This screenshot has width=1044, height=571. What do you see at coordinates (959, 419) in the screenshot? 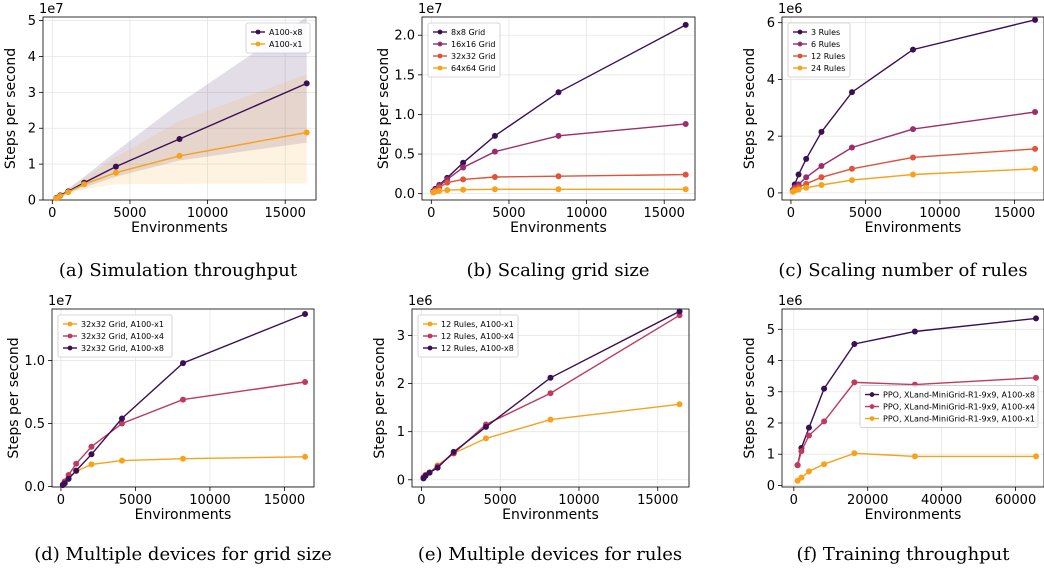
I see `legend-label: PPO, XLand-MiniGrid-R1-9x9, A100-x1` at bounding box center [959, 419].